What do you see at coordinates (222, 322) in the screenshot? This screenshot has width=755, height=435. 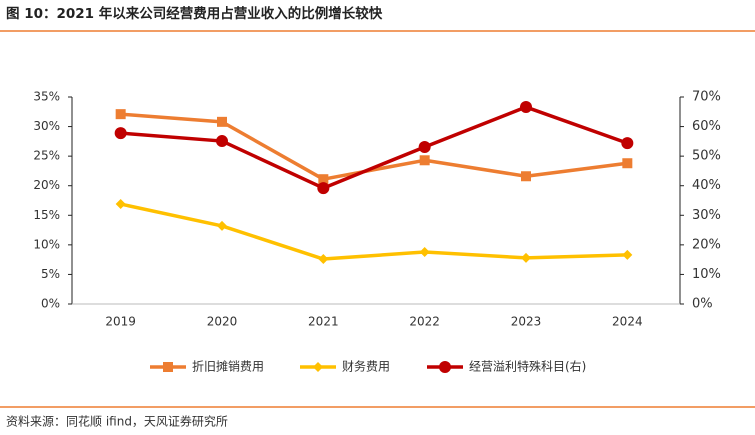 I see `x-tick-label: 2020` at bounding box center [222, 322].